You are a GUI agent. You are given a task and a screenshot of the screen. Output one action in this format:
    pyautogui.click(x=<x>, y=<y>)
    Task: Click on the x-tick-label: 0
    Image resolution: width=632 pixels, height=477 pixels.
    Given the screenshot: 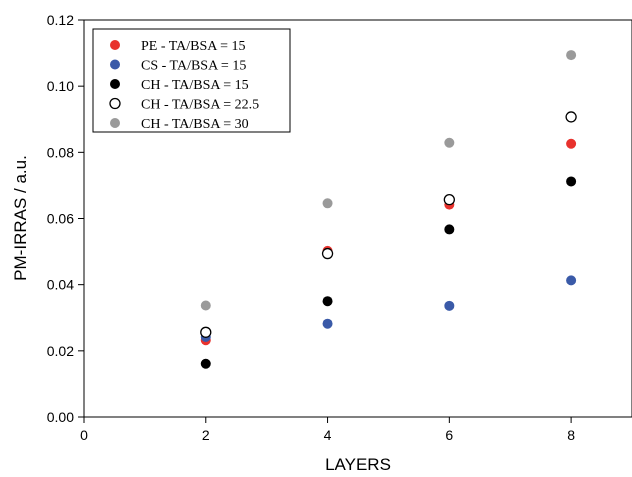 What is the action you would take?
    pyautogui.click(x=84, y=435)
    